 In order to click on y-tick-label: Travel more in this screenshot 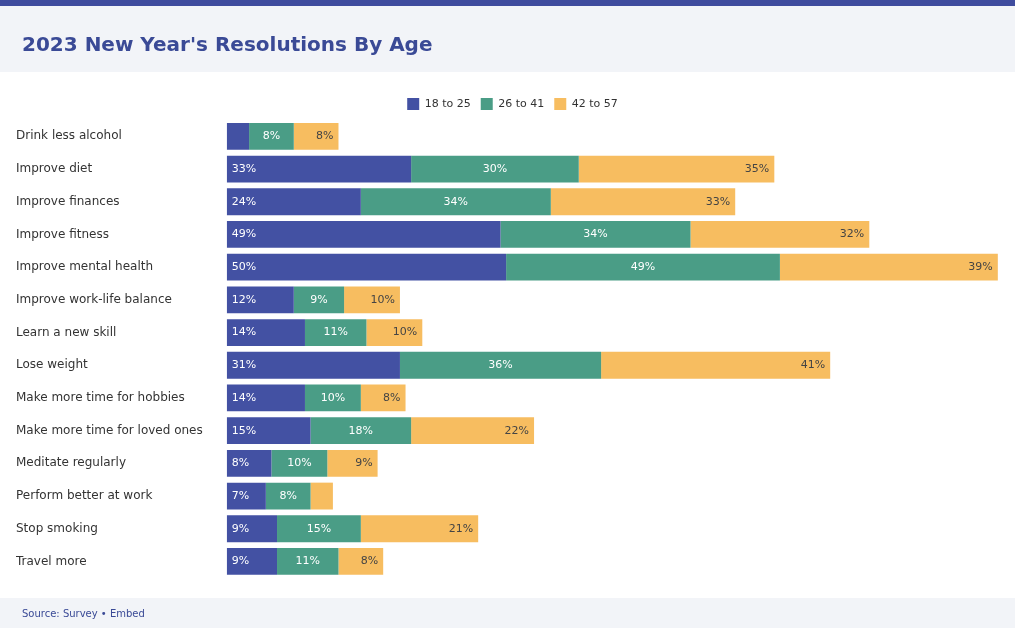, I will do `click(51, 560)`.